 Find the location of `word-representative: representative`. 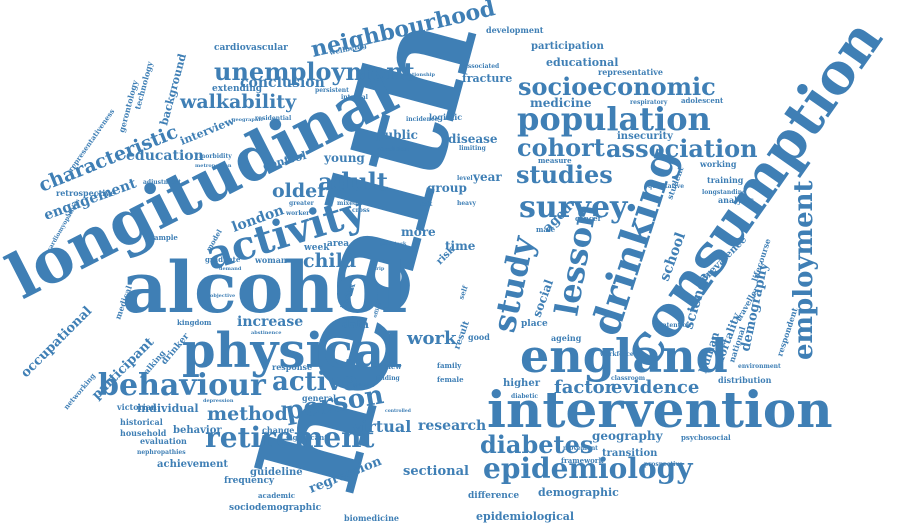

word-representative: representative is located at coordinates (630, 72).